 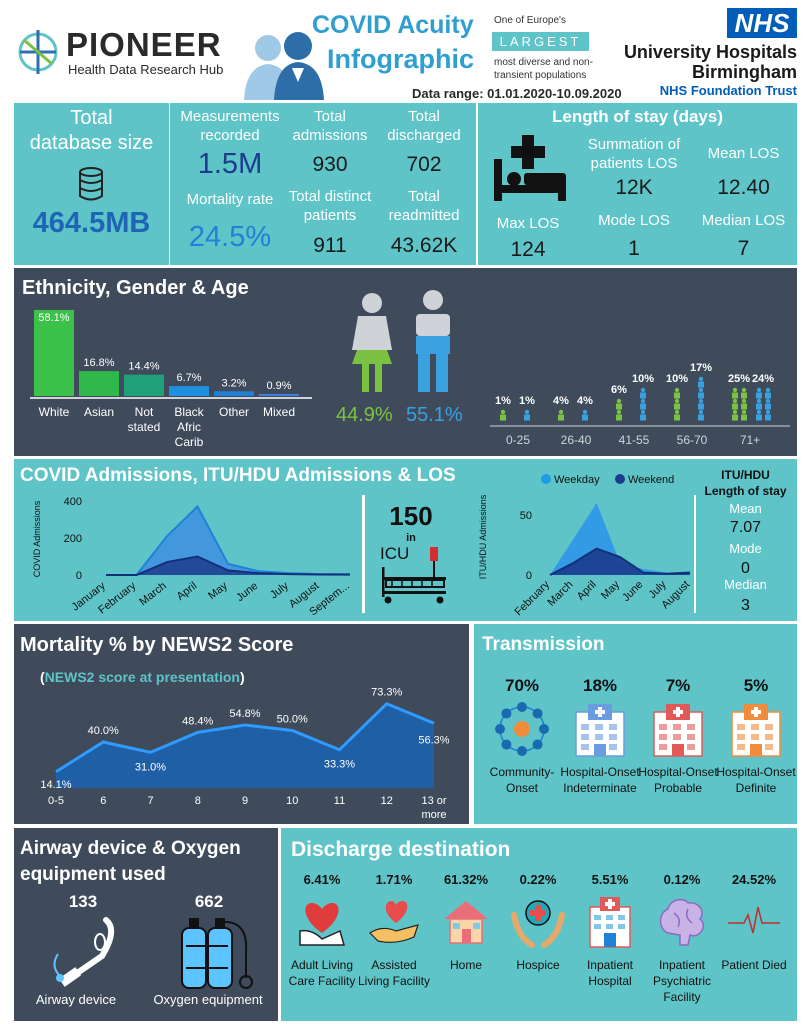 I want to click on discharge-label: Inpatient Hospital, so click(x=610, y=973).